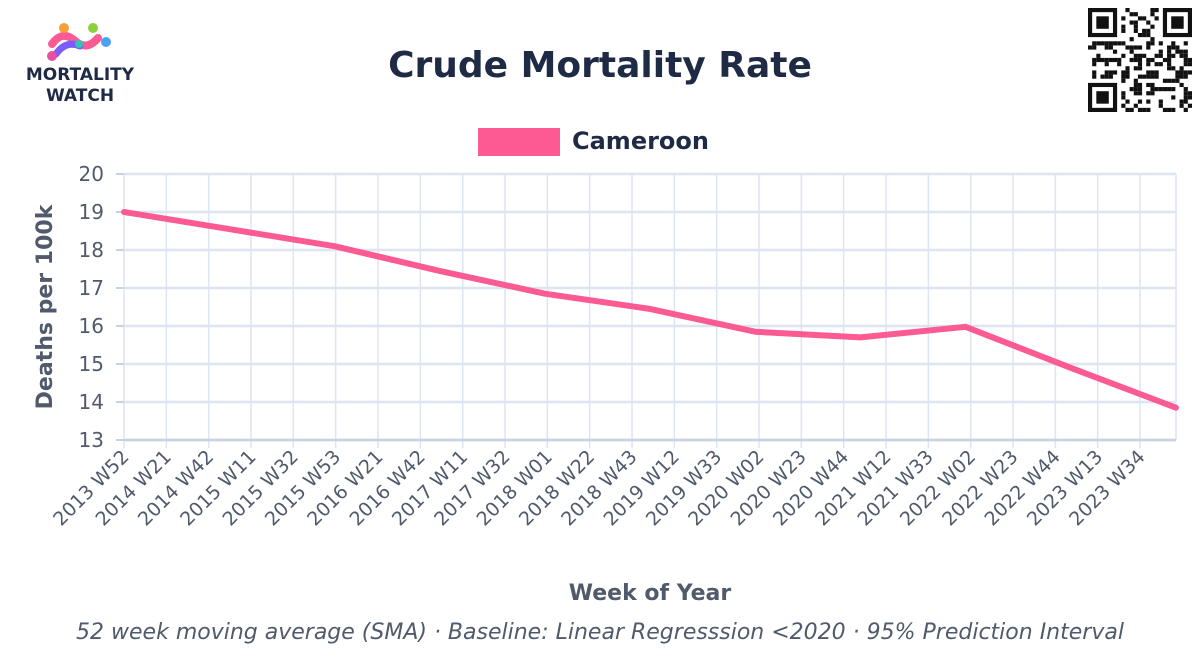  I want to click on legend-swatch, so click(519, 142).